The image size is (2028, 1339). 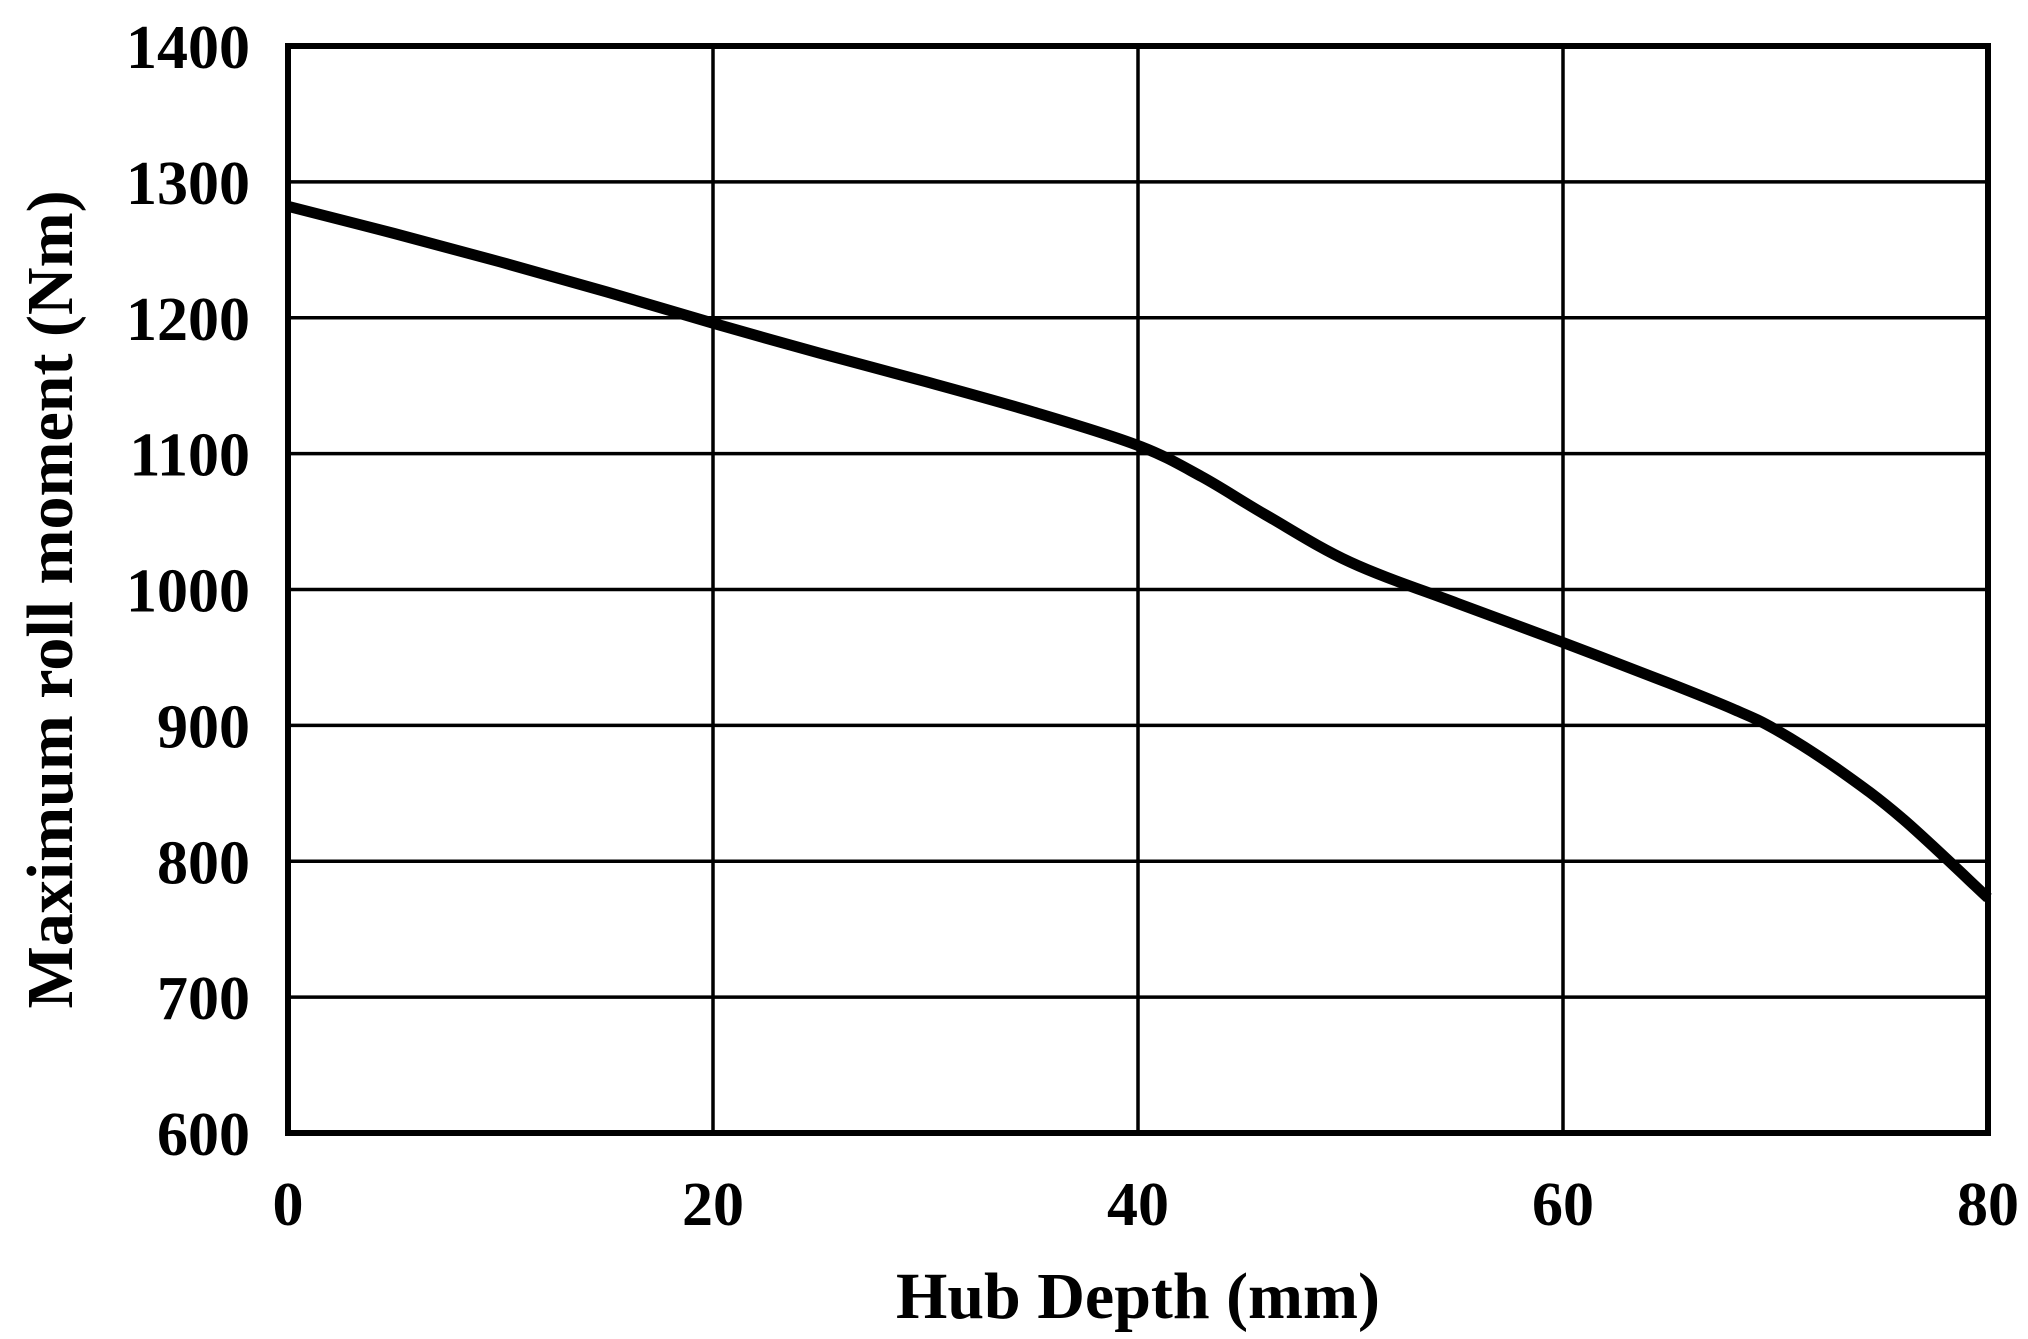 What do you see at coordinates (50, 599) in the screenshot?
I see `y-axis-label: Maximum roll moment (Nm)` at bounding box center [50, 599].